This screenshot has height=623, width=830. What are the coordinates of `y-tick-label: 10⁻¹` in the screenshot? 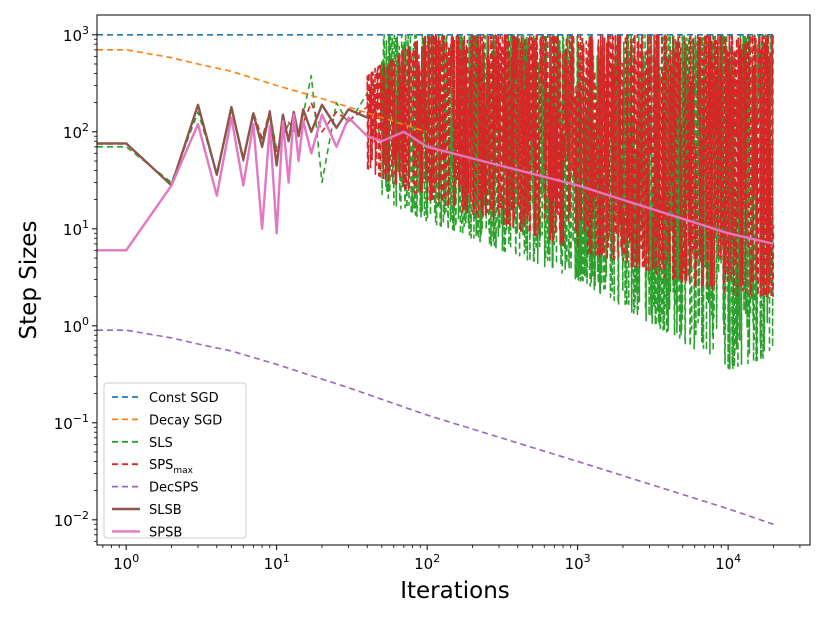 It's located at (71, 422).